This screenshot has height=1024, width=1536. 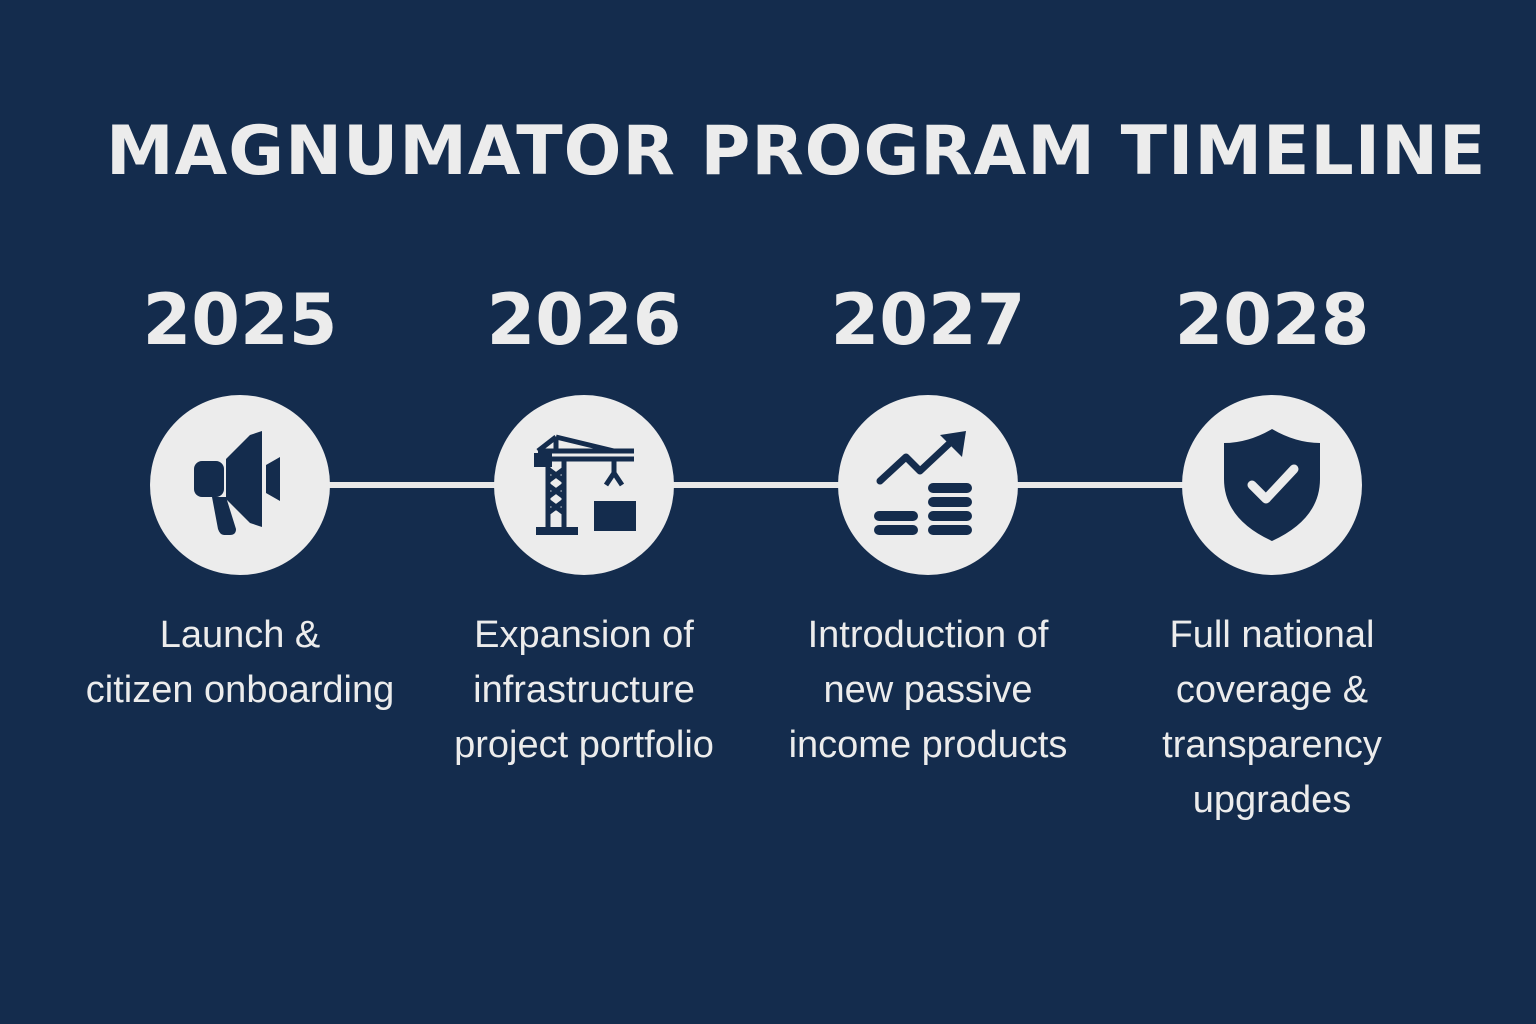 What do you see at coordinates (796, 151) in the screenshot?
I see `page-title: MAGNUMATOR PROGRAM TIMELINE` at bounding box center [796, 151].